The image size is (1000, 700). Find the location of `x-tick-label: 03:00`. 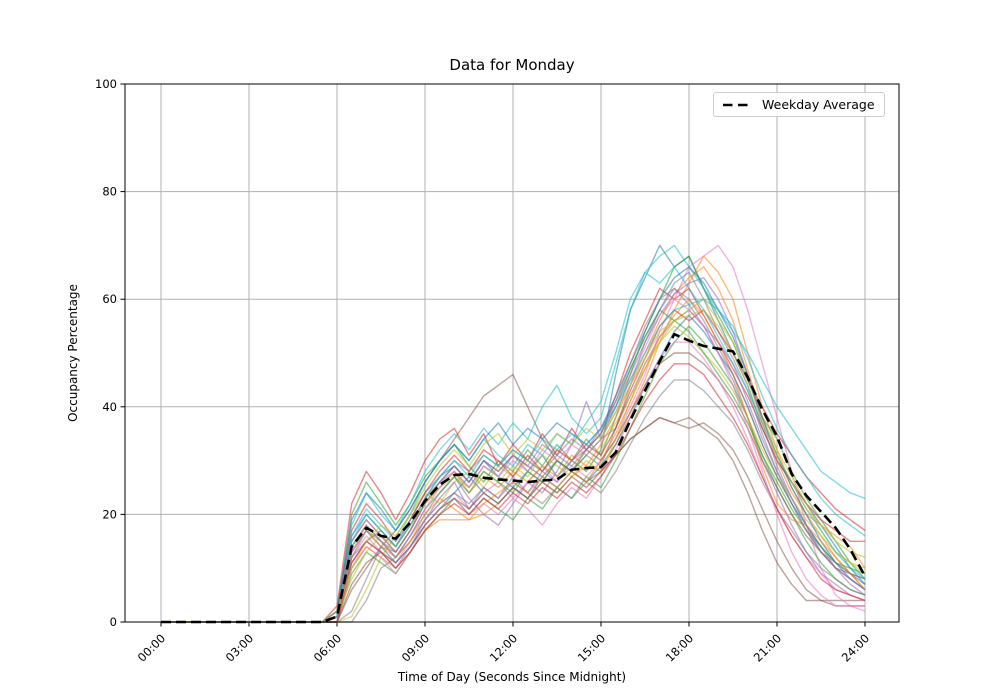

x-tick-label: 03:00 is located at coordinates (239, 647).